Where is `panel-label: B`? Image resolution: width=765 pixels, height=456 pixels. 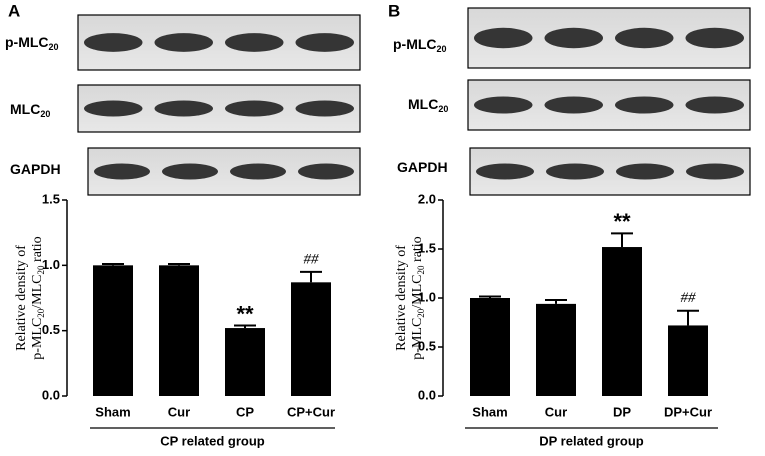 panel-label: B is located at coordinates (394, 10).